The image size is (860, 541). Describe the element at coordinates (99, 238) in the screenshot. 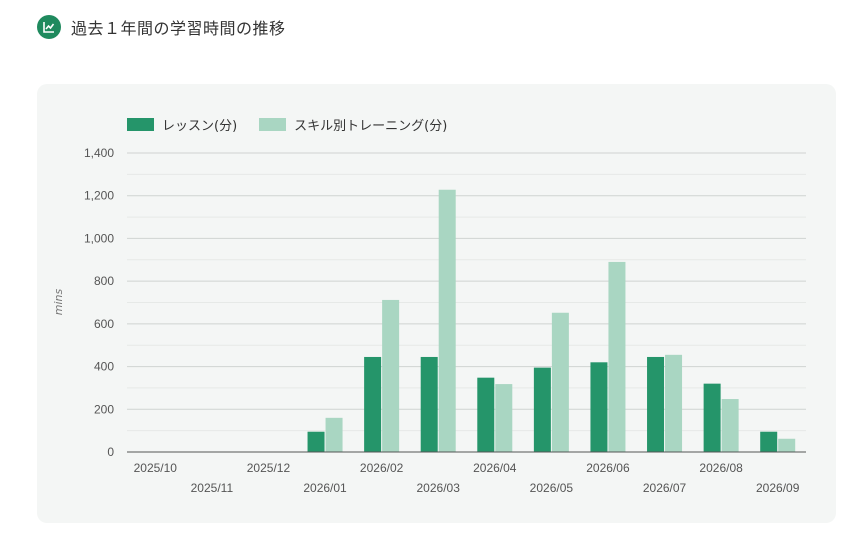

I see `y-tick-label: 1,000` at that location.